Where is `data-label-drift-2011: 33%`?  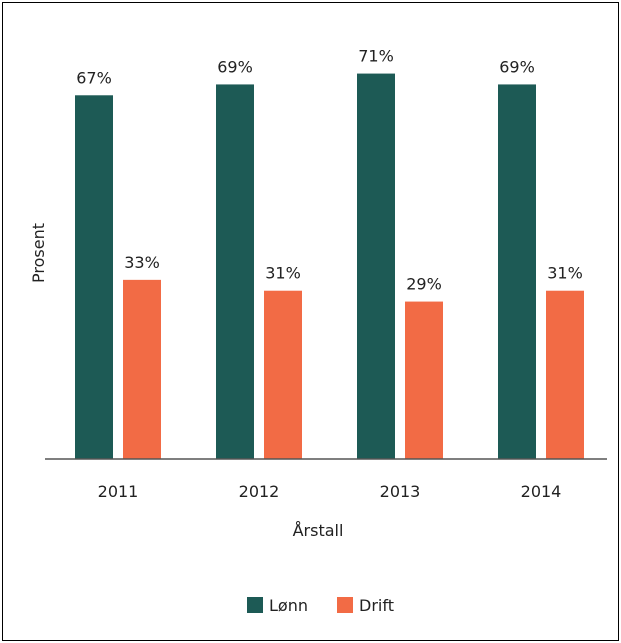 data-label-drift-2011: 33% is located at coordinates (142, 262).